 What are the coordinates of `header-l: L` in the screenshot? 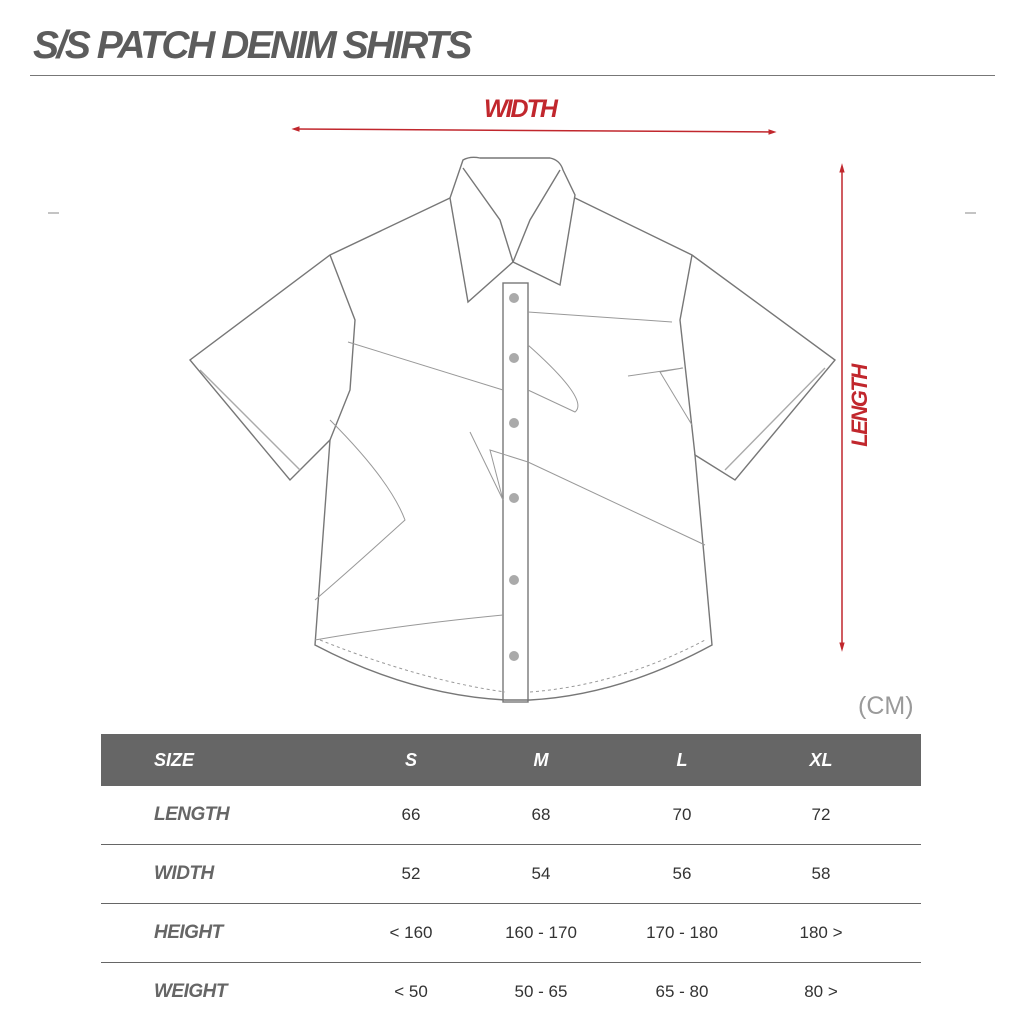 It's located at (682, 759).